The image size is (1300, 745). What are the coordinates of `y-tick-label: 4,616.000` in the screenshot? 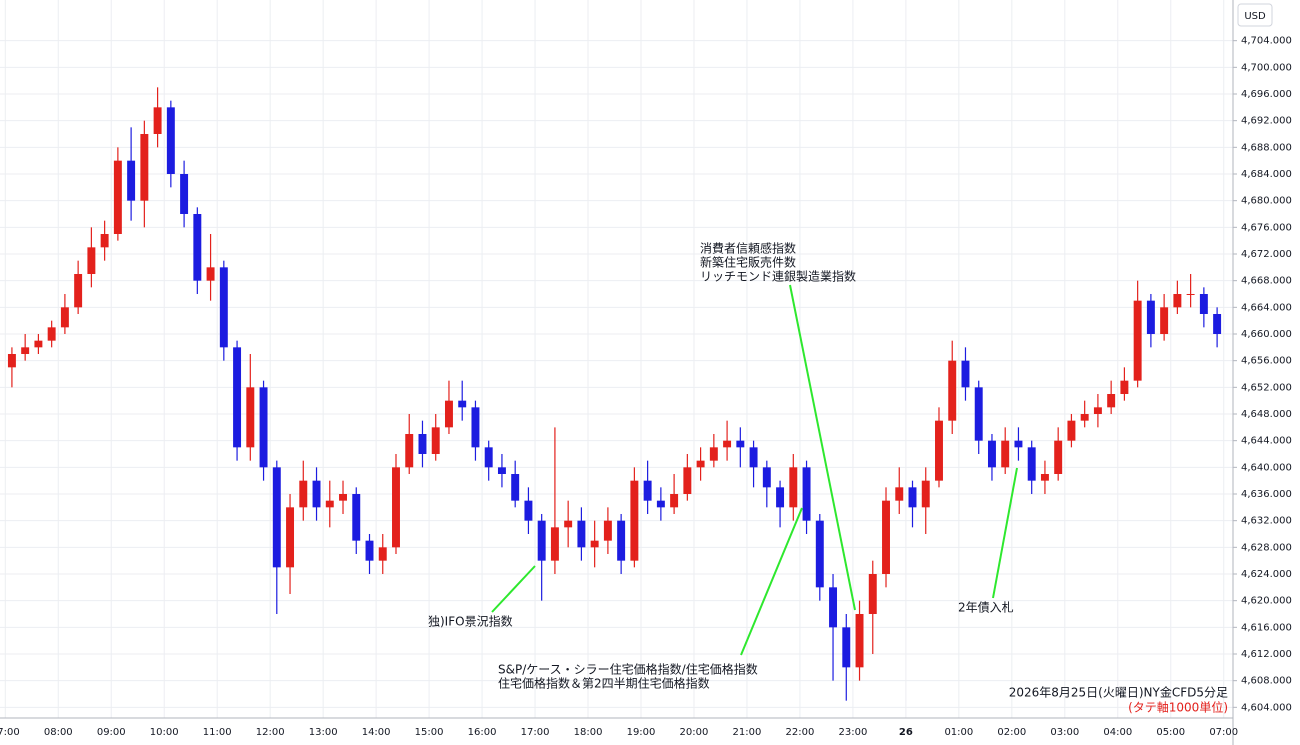 It's located at (1266, 627).